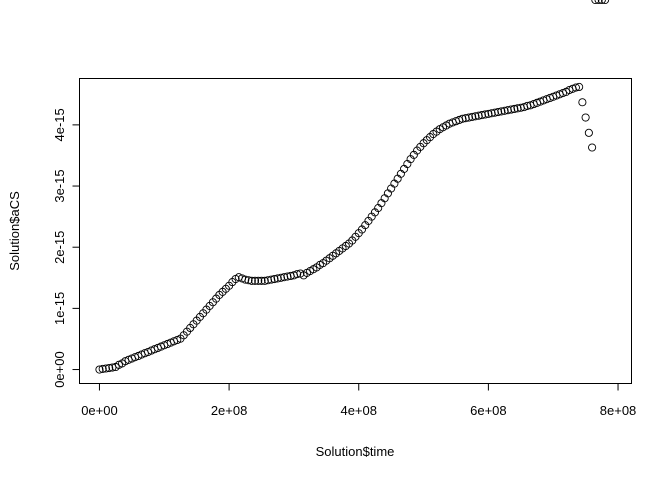 The width and height of the screenshot is (672, 480). I want to click on x-tick-label: 6e+08, so click(488, 410).